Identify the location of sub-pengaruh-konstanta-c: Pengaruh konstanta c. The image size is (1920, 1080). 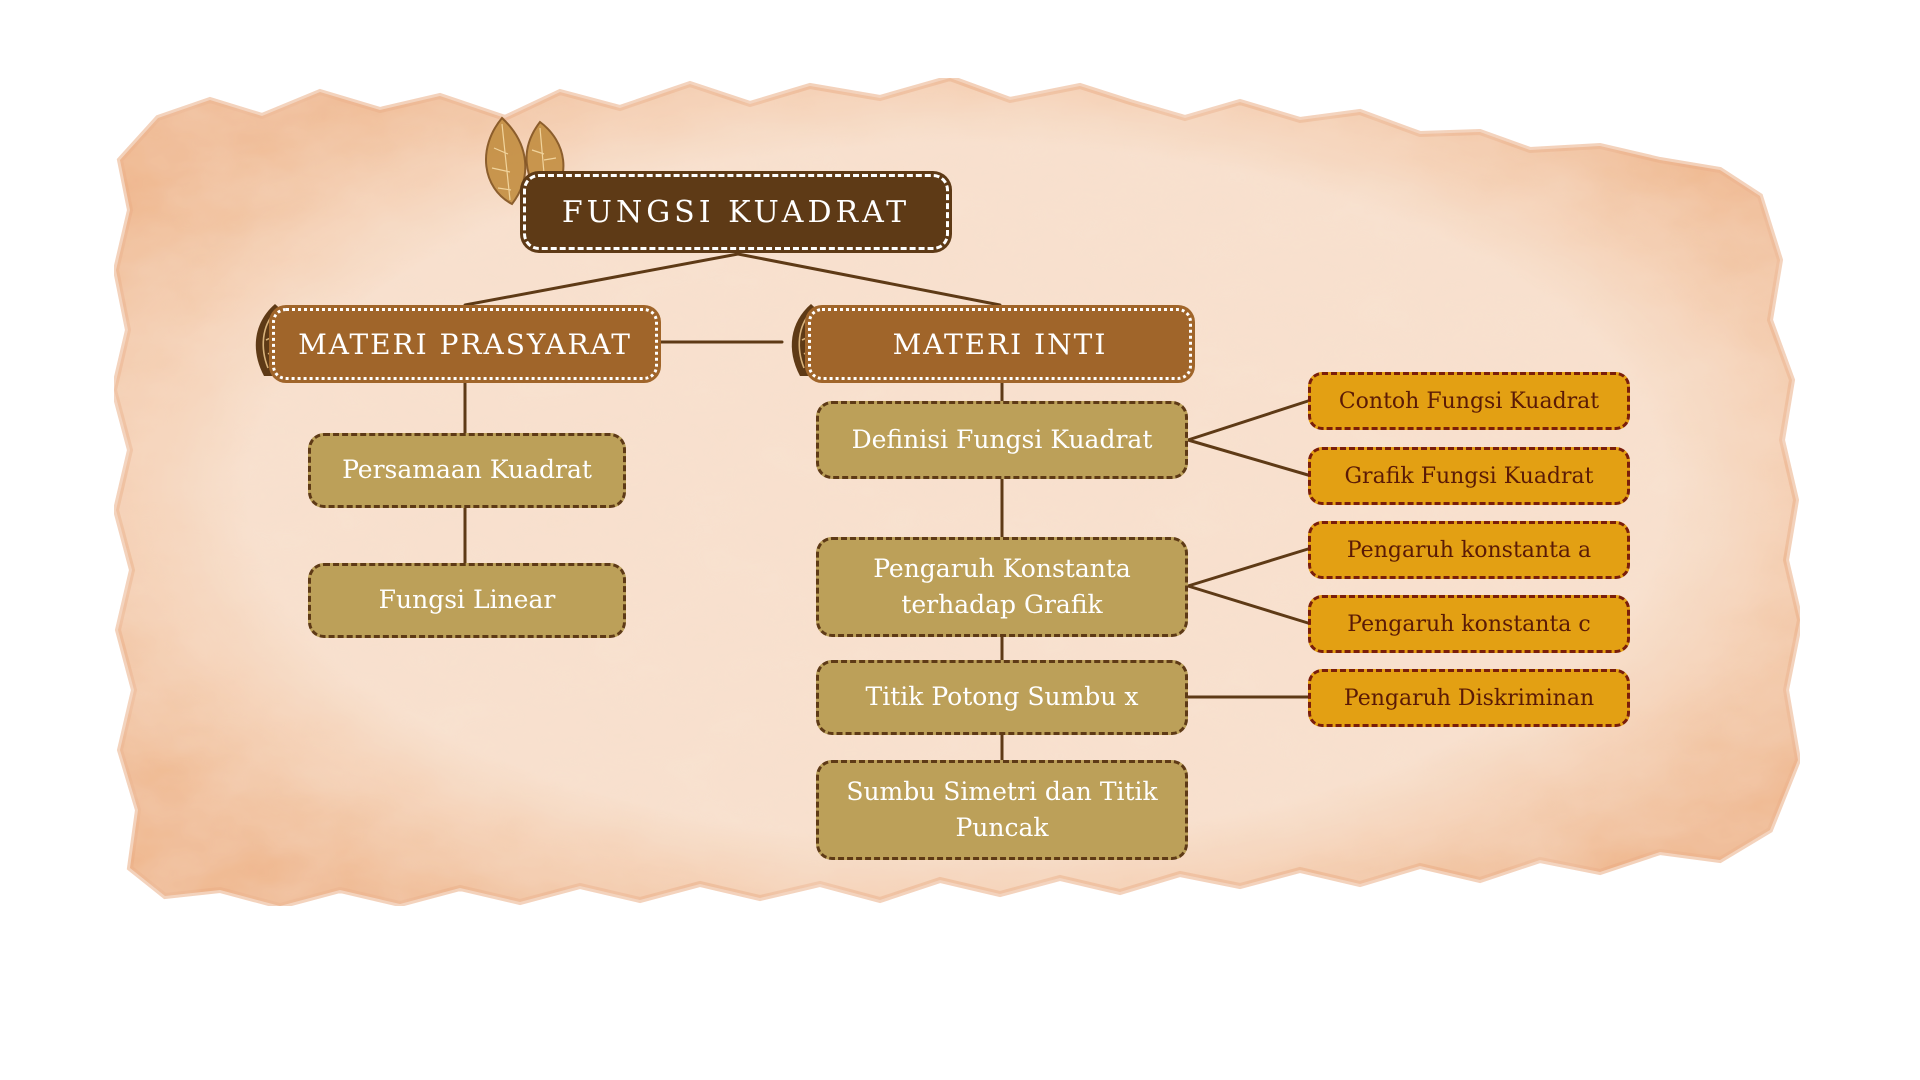
(1469, 624).